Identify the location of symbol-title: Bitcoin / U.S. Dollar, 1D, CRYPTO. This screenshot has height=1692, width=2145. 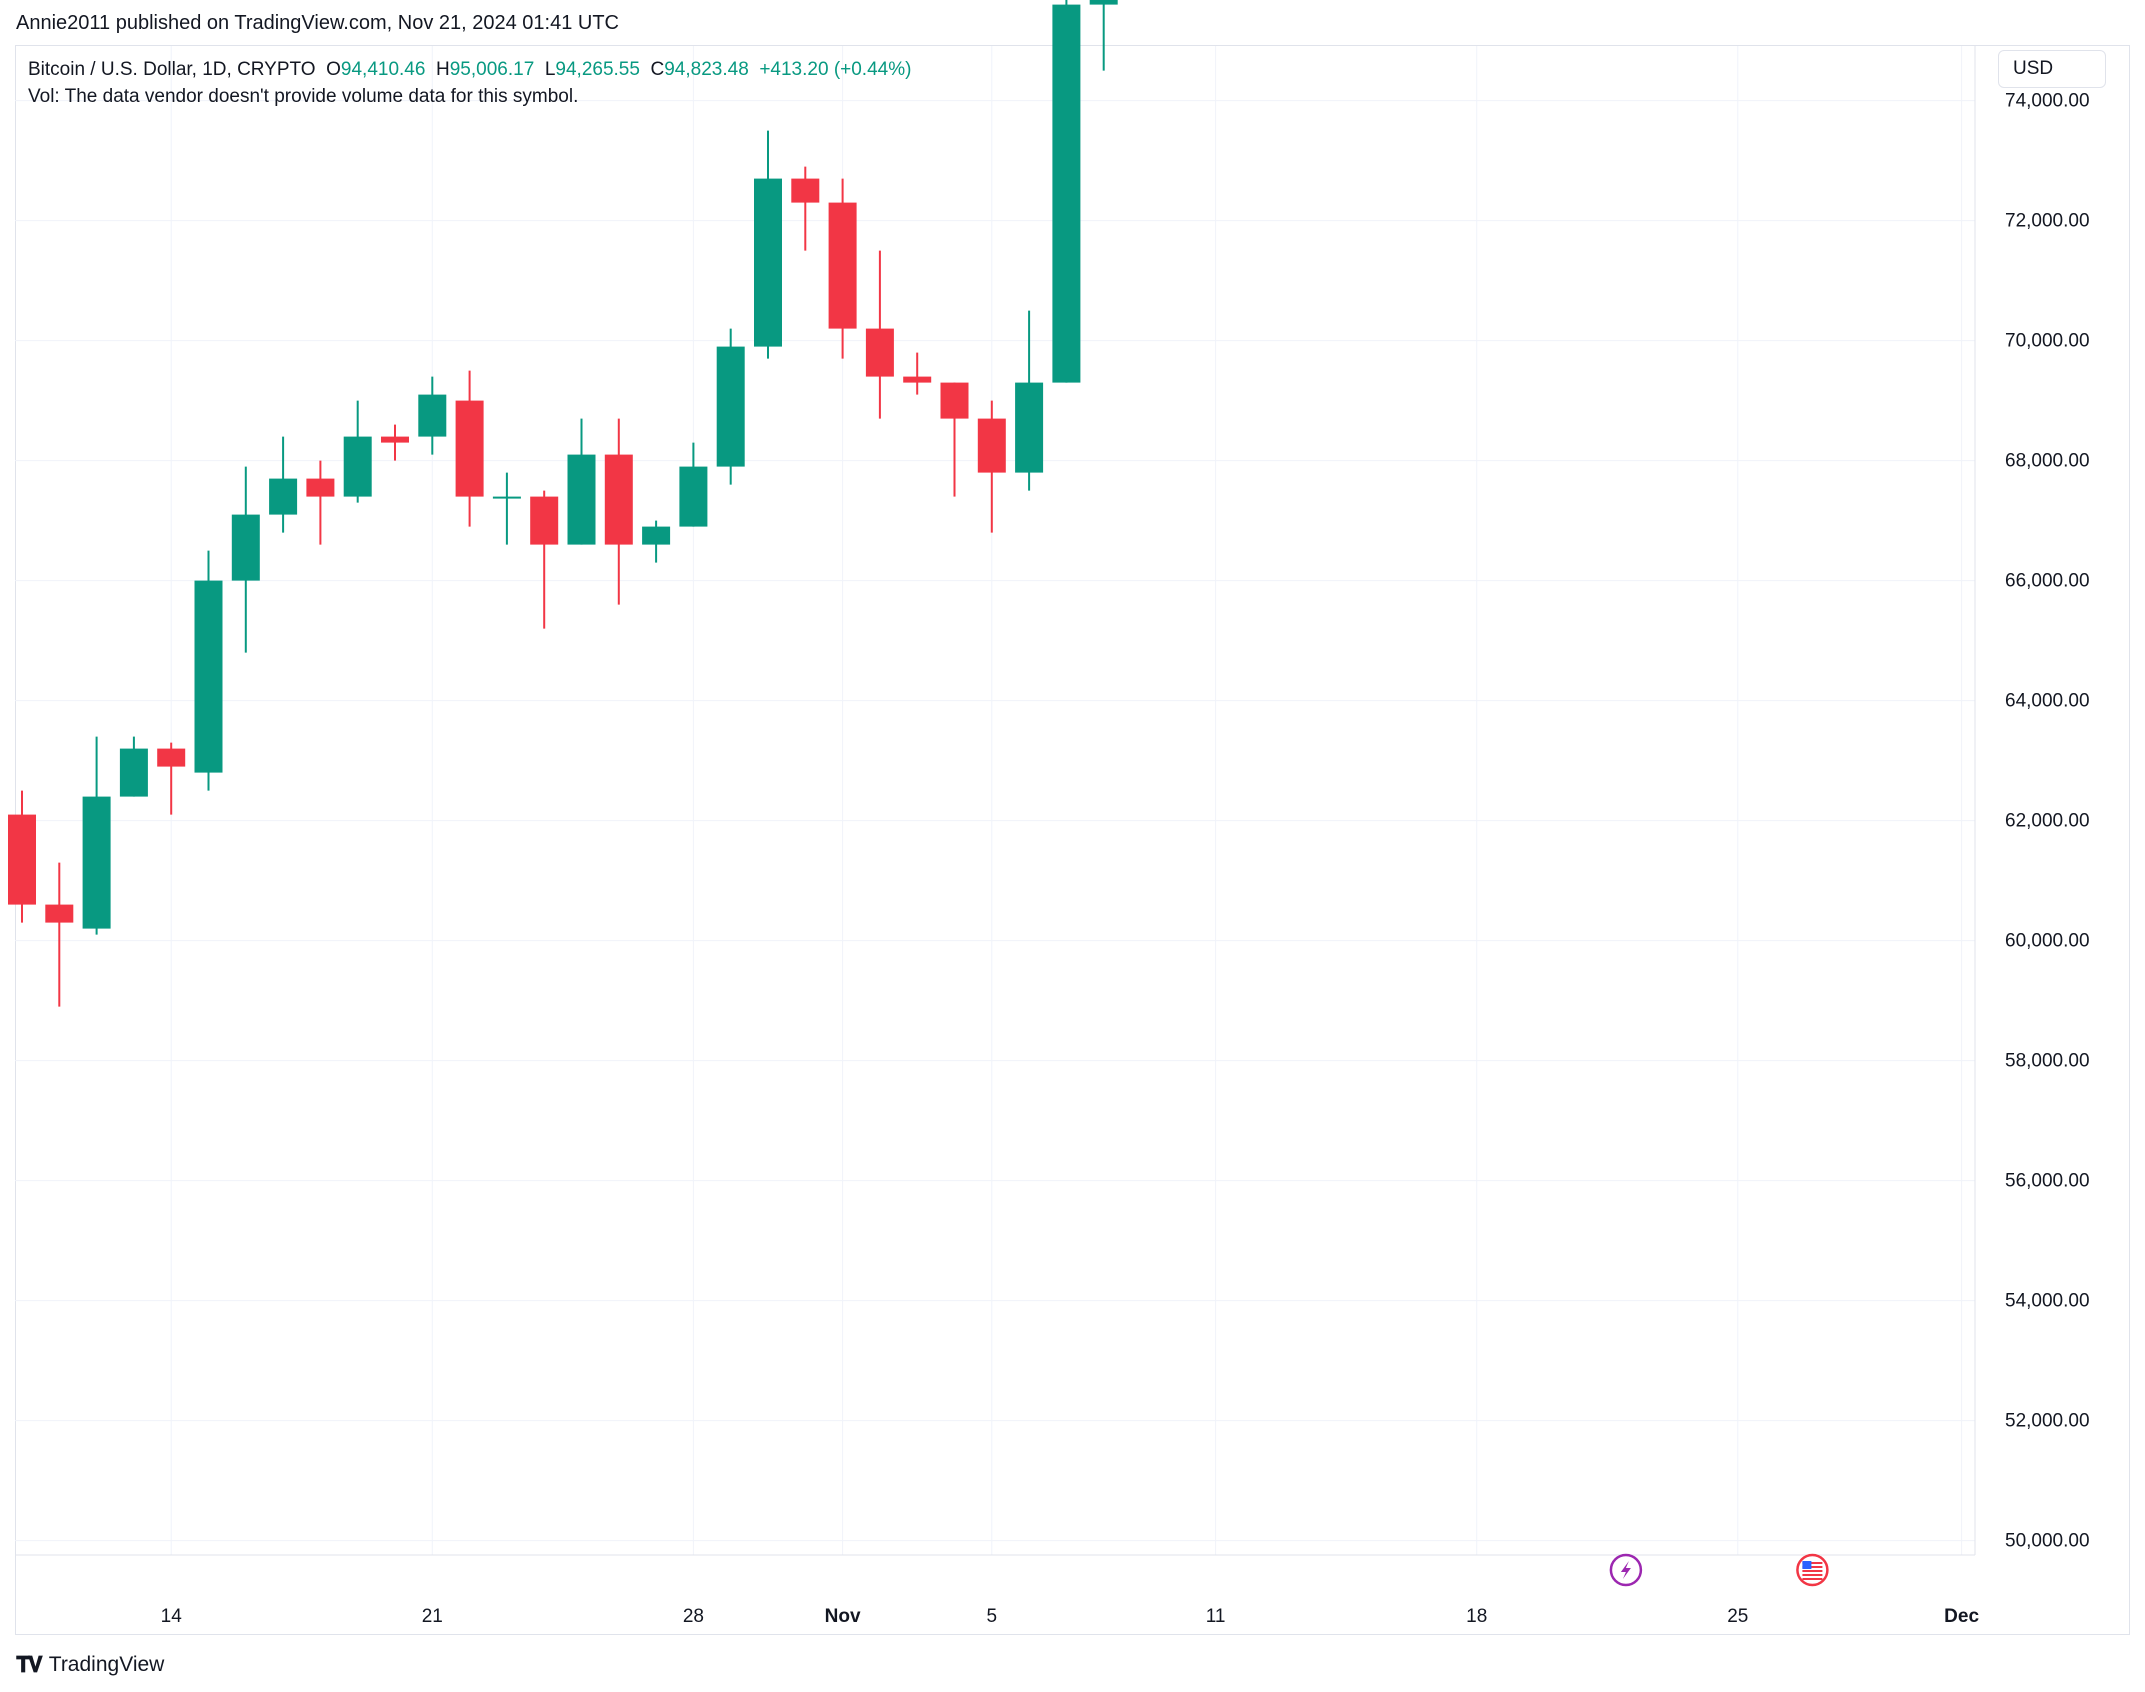
(172, 69).